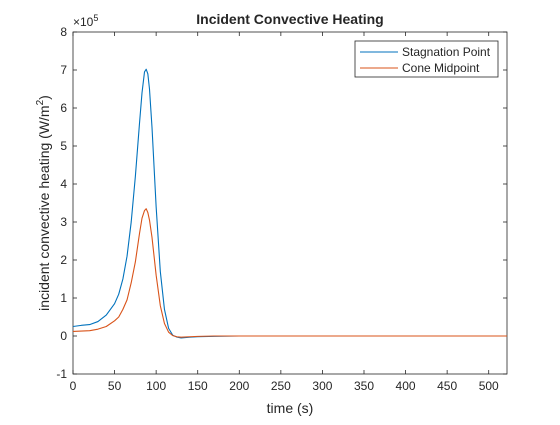  I want to click on y-axis-label-close: ), so click(44, 97).